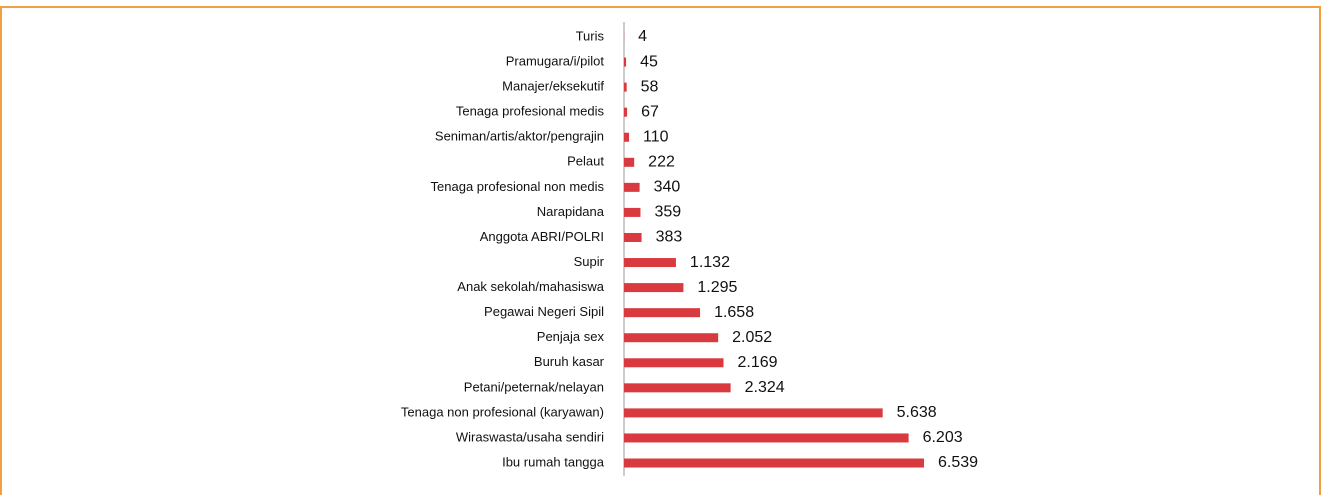  What do you see at coordinates (669, 237) in the screenshot?
I see `value-label: 383` at bounding box center [669, 237].